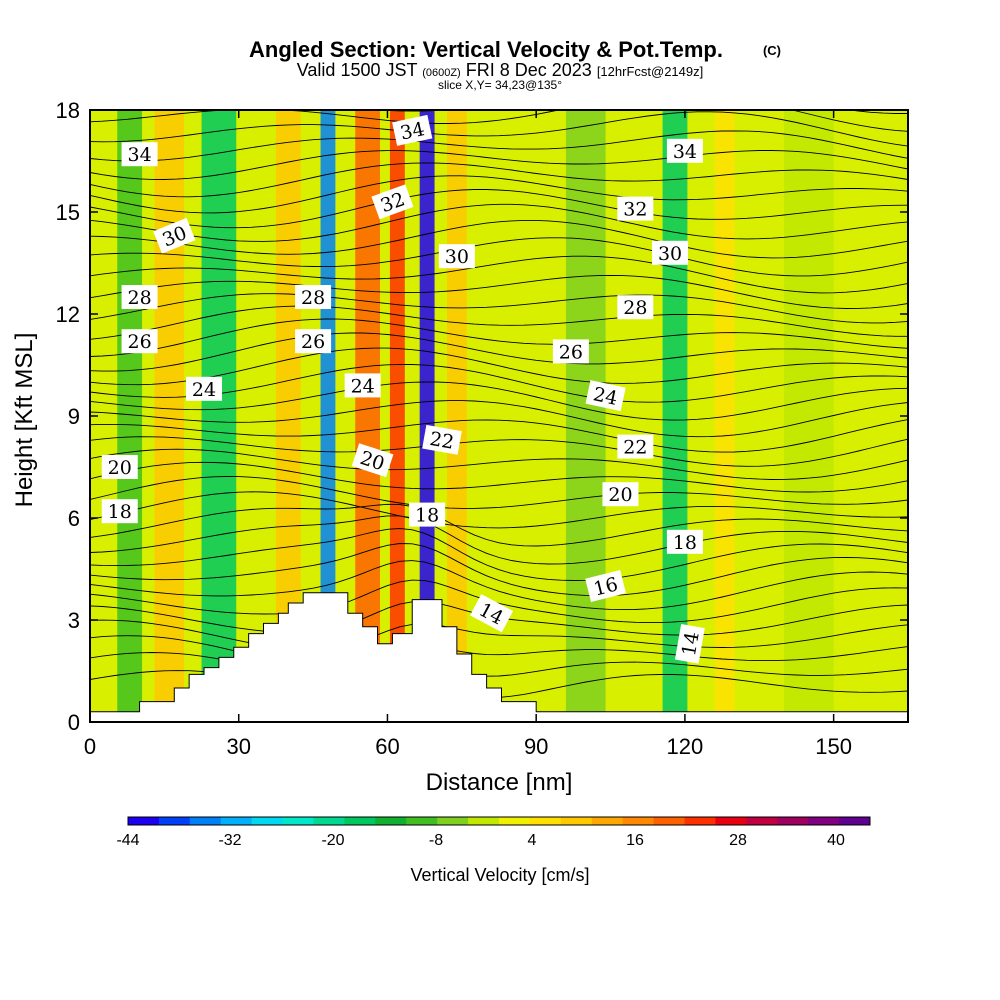  Describe the element at coordinates (684, 541) in the screenshot. I see `theta-label: 18` at that location.